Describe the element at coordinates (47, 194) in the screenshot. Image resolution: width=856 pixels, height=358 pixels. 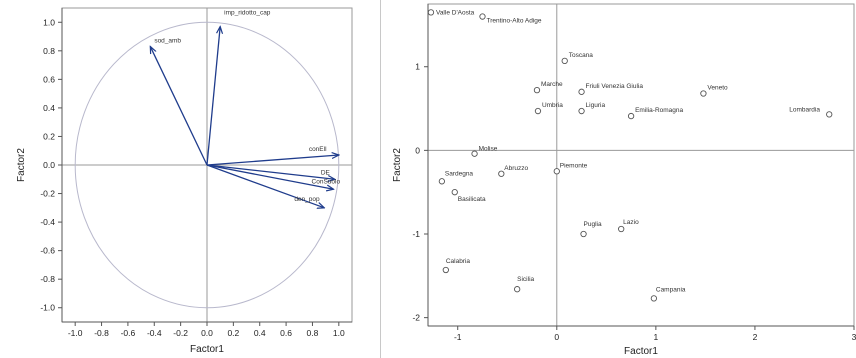
I see `y-tick-label: -0.2` at that location.